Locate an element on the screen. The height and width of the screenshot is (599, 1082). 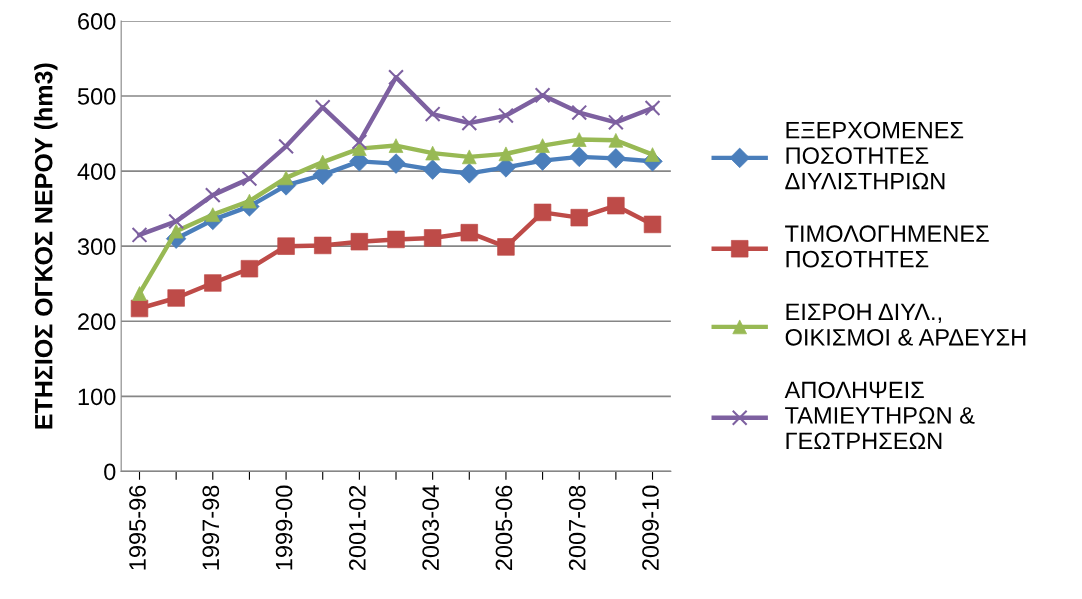
y-tick-label: 100 is located at coordinates (97, 397).